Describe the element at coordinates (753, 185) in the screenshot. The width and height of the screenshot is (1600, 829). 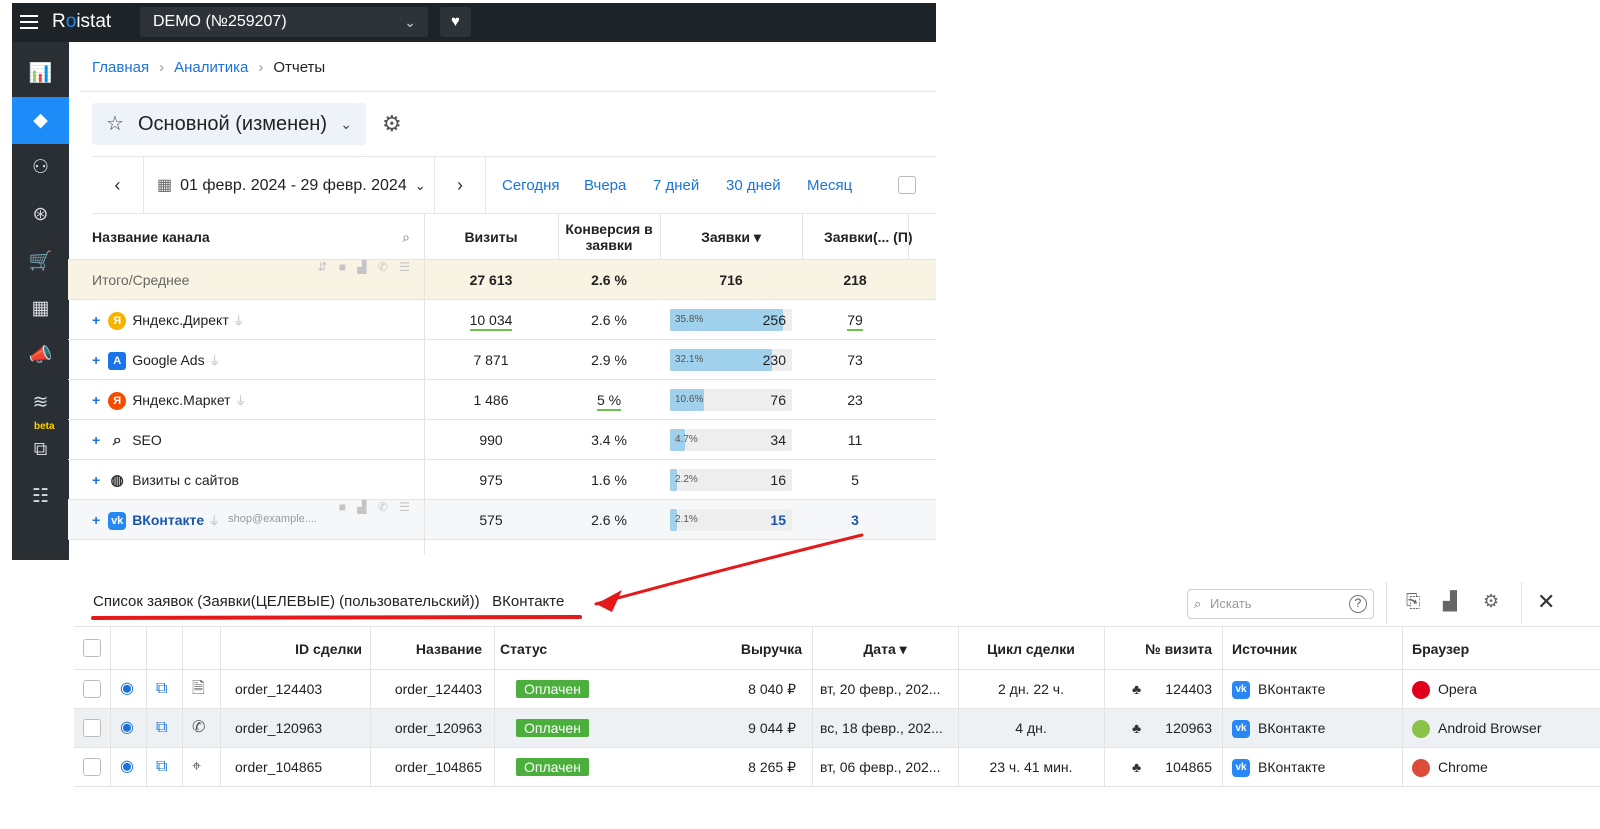
I see `quick-30-days: 30 дней` at that location.